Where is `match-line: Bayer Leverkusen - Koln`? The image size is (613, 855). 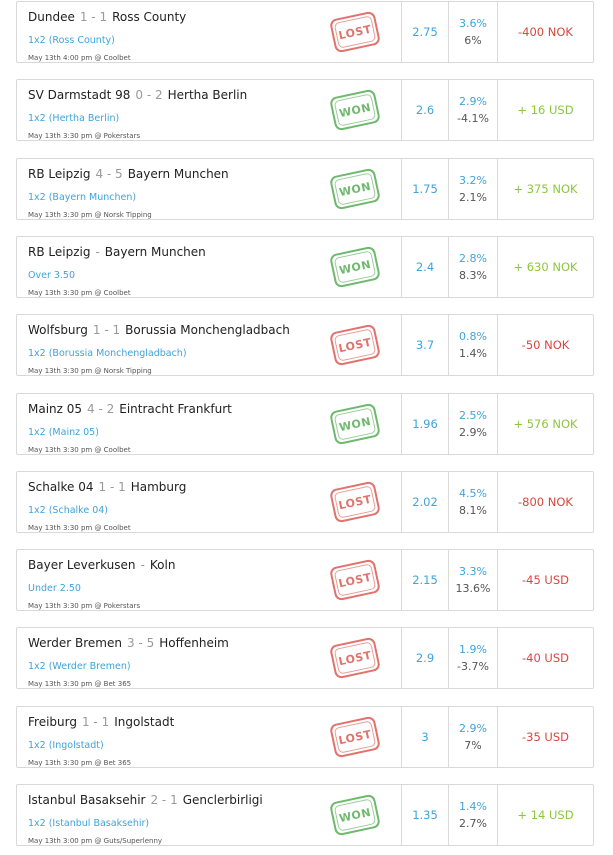
match-line: Bayer Leverkusen - Koln is located at coordinates (101, 565).